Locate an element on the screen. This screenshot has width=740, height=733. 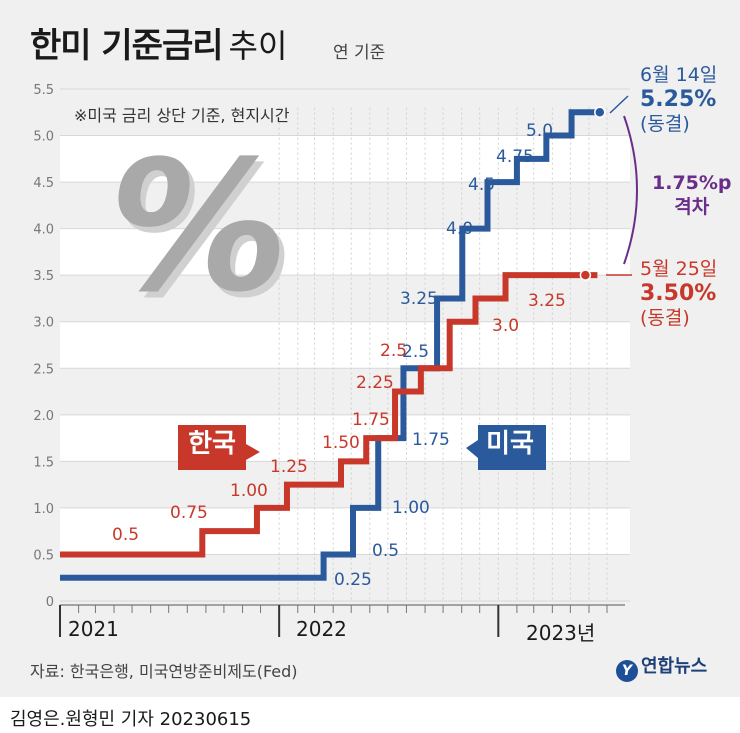
year-label-2021: 2021 is located at coordinates (93, 629).